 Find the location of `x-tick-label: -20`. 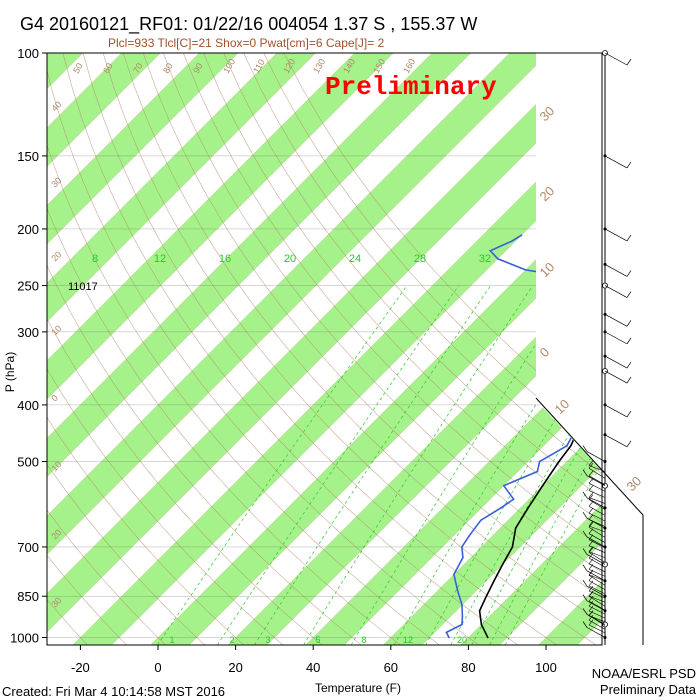

x-tick-label: -20 is located at coordinates (80, 667).